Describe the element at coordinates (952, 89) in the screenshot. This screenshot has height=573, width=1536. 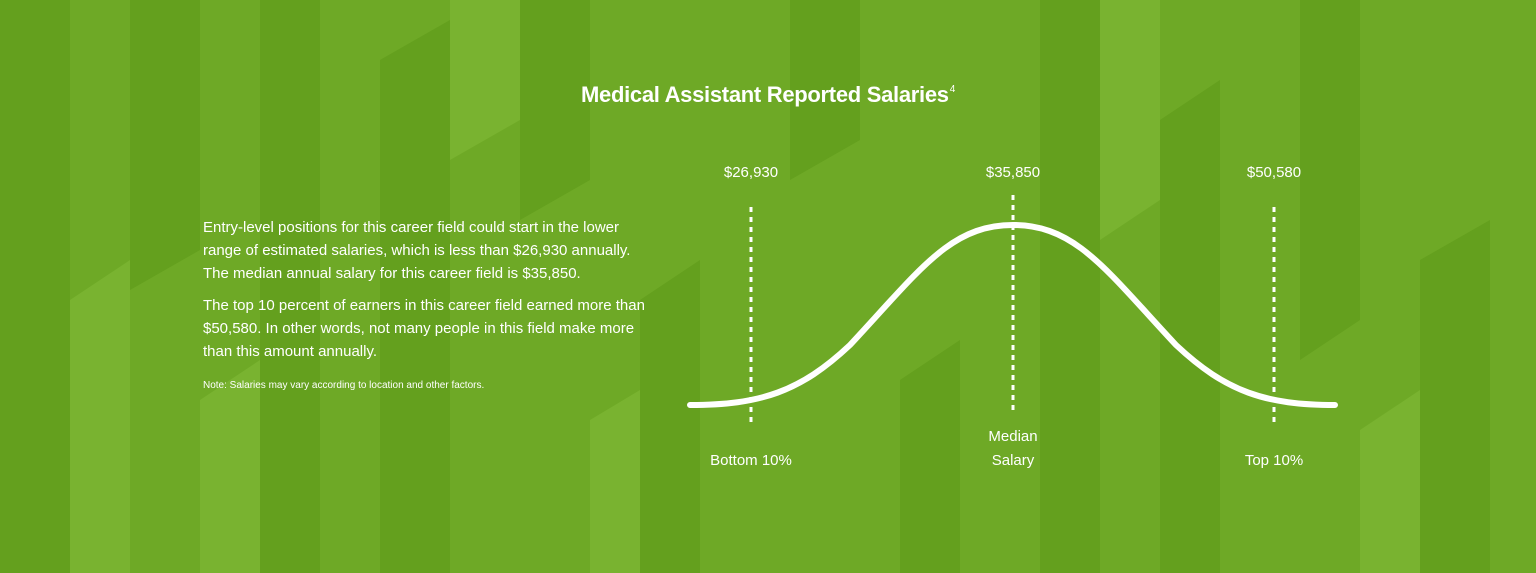
I see `footnote-ref: 4` at that location.